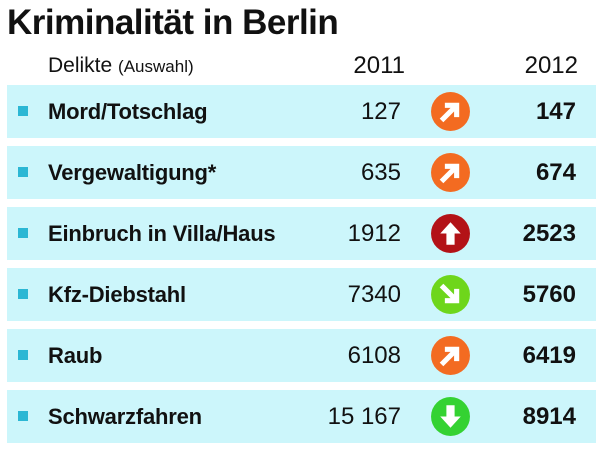 This screenshot has height=450, width=600. I want to click on page-title: Kriminalität in Berlin, so click(173, 22).